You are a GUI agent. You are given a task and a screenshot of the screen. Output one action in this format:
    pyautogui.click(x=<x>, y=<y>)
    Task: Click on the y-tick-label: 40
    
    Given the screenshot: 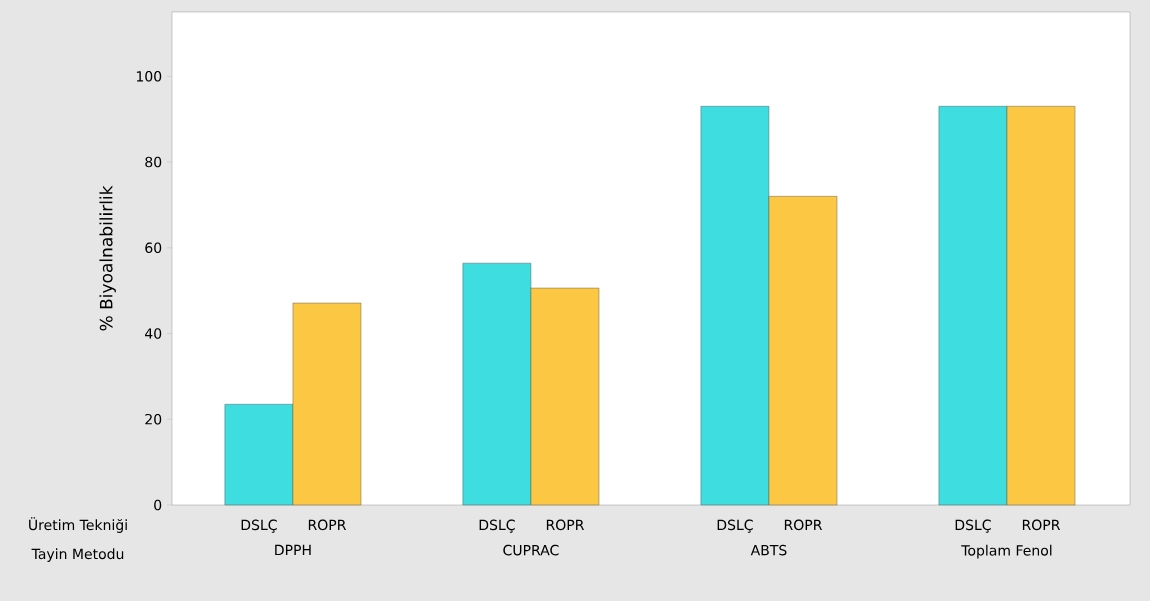 What is the action you would take?
    pyautogui.click(x=153, y=333)
    